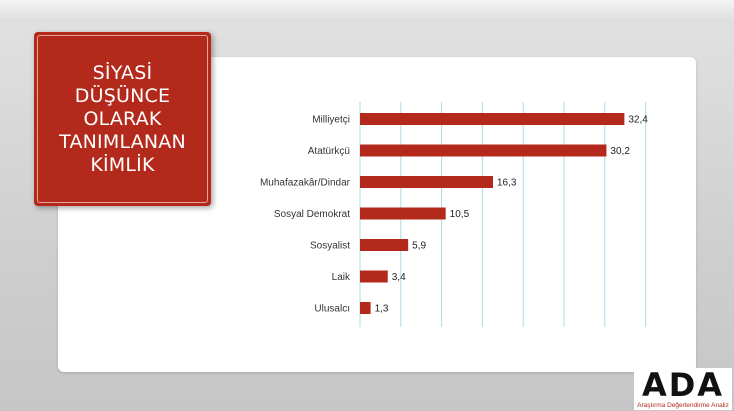  What do you see at coordinates (460, 214) in the screenshot?
I see `value-label: 10,5` at bounding box center [460, 214].